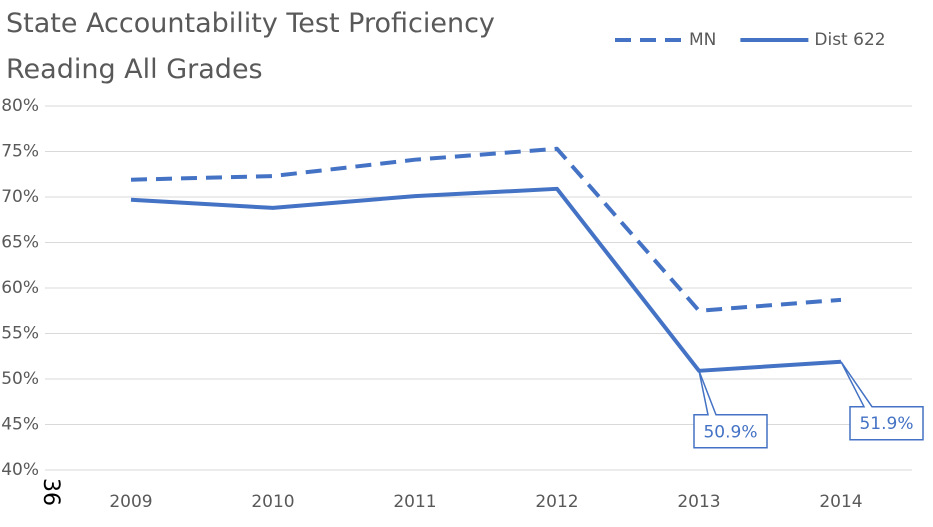 The height and width of the screenshot is (527, 933). Describe the element at coordinates (886, 424) in the screenshot. I see `data-label: 51.9%` at that location.